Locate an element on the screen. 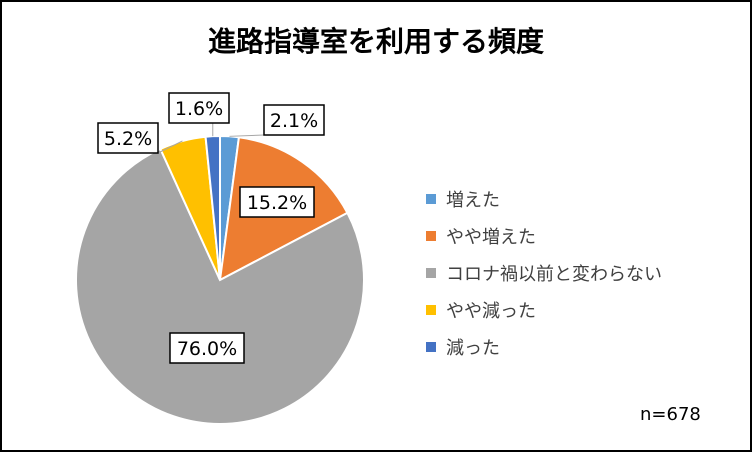  data-label-decreased: 1.6% is located at coordinates (199, 109).